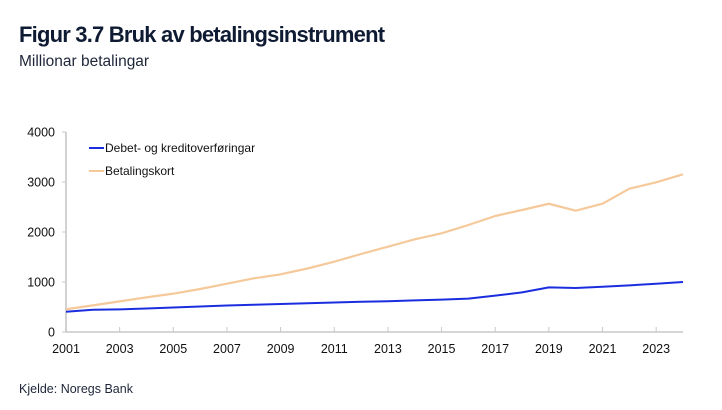 This screenshot has height=410, width=722. I want to click on y-axis: 0 1000 2000 3000 4000, so click(47, 233).